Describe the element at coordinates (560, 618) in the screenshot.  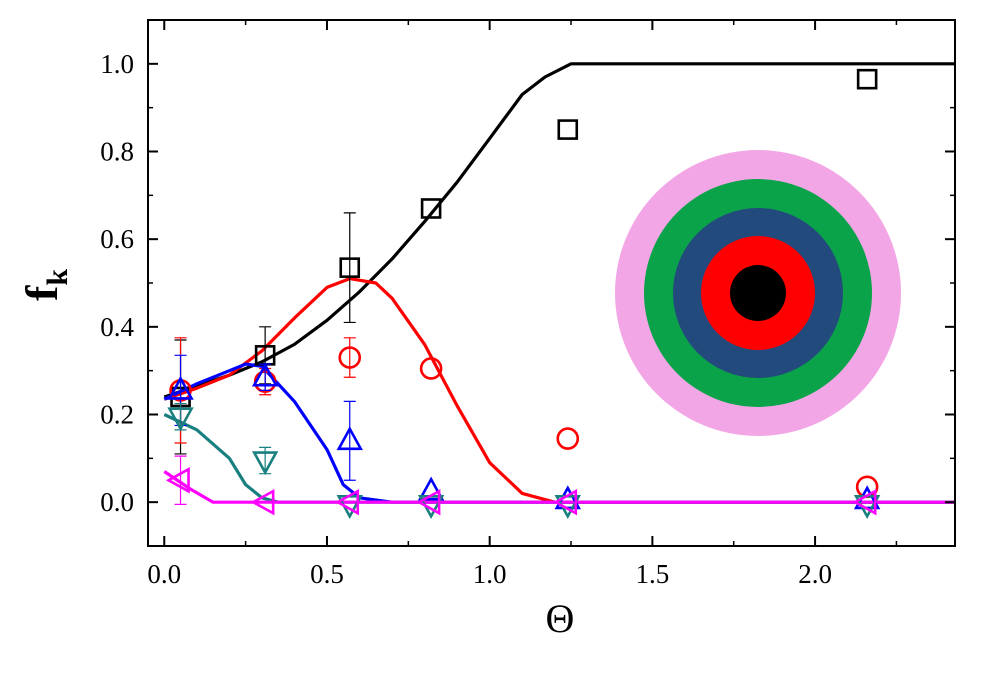
I see `x-axis-title: Θ` at that location.